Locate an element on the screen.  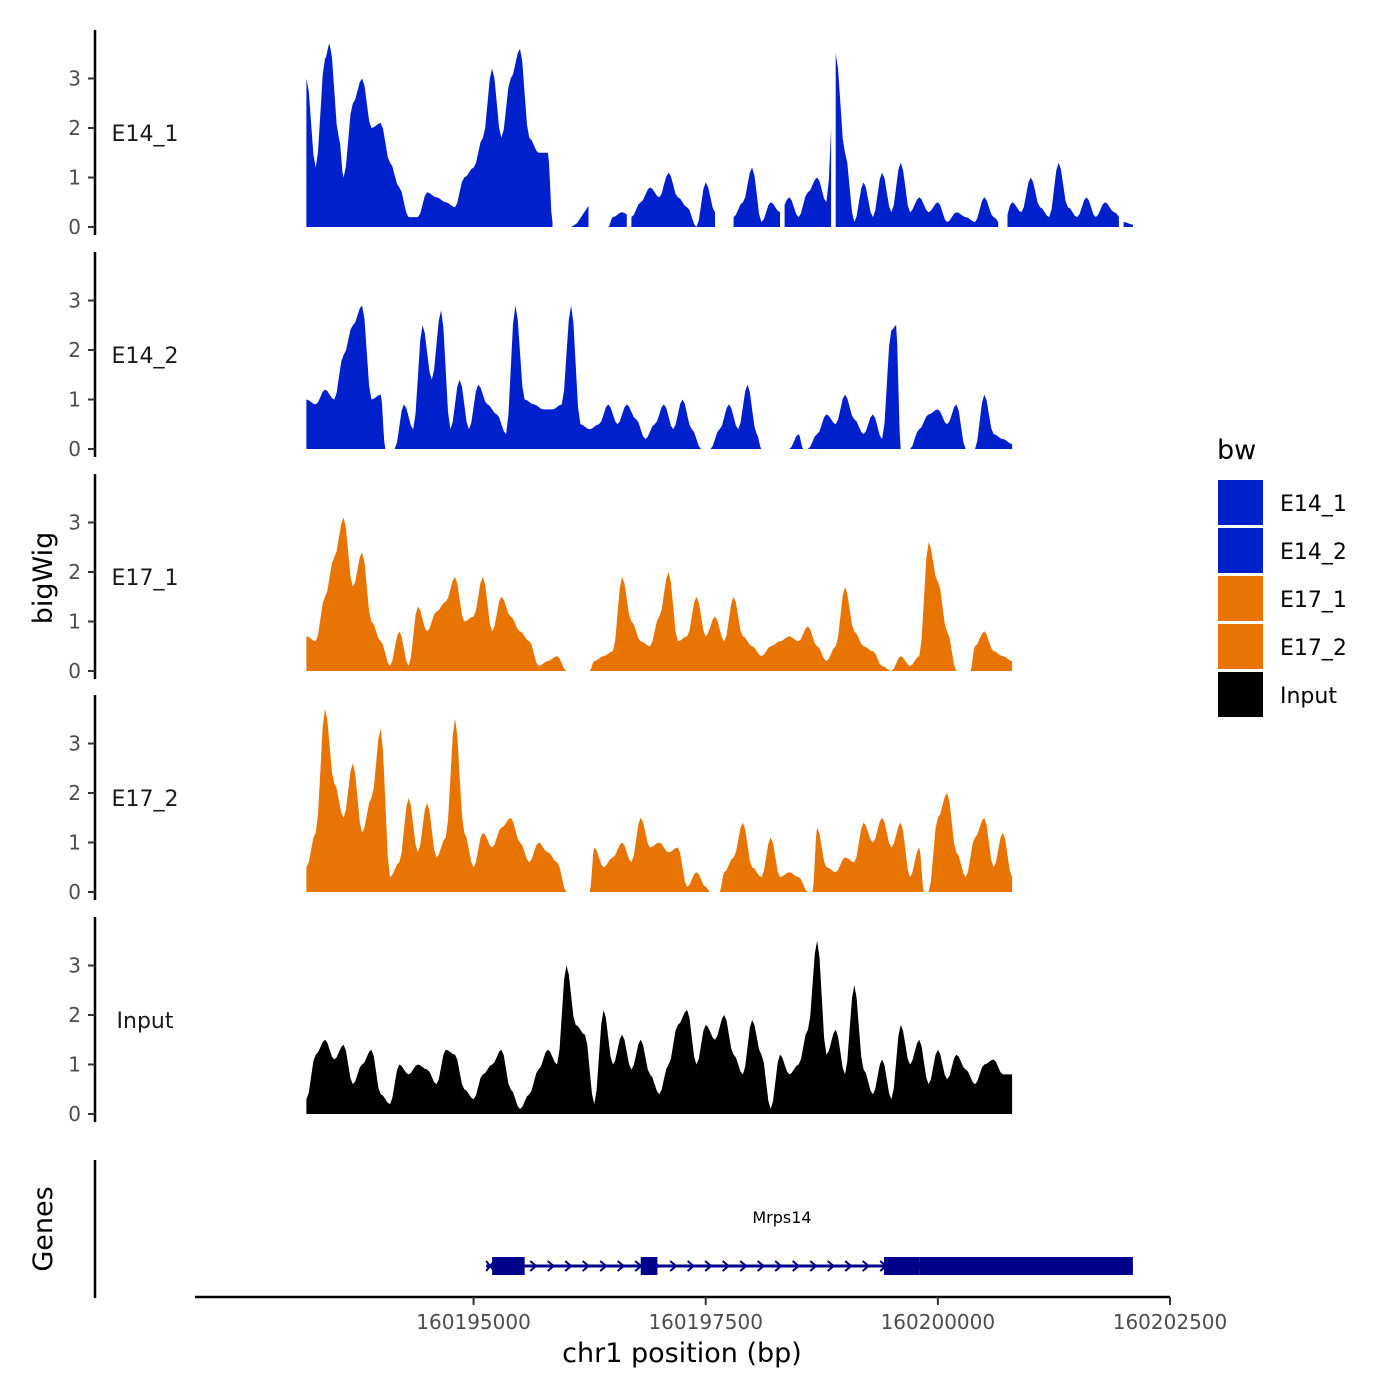
track-label-E17_2: E17_2 is located at coordinates (145, 799).